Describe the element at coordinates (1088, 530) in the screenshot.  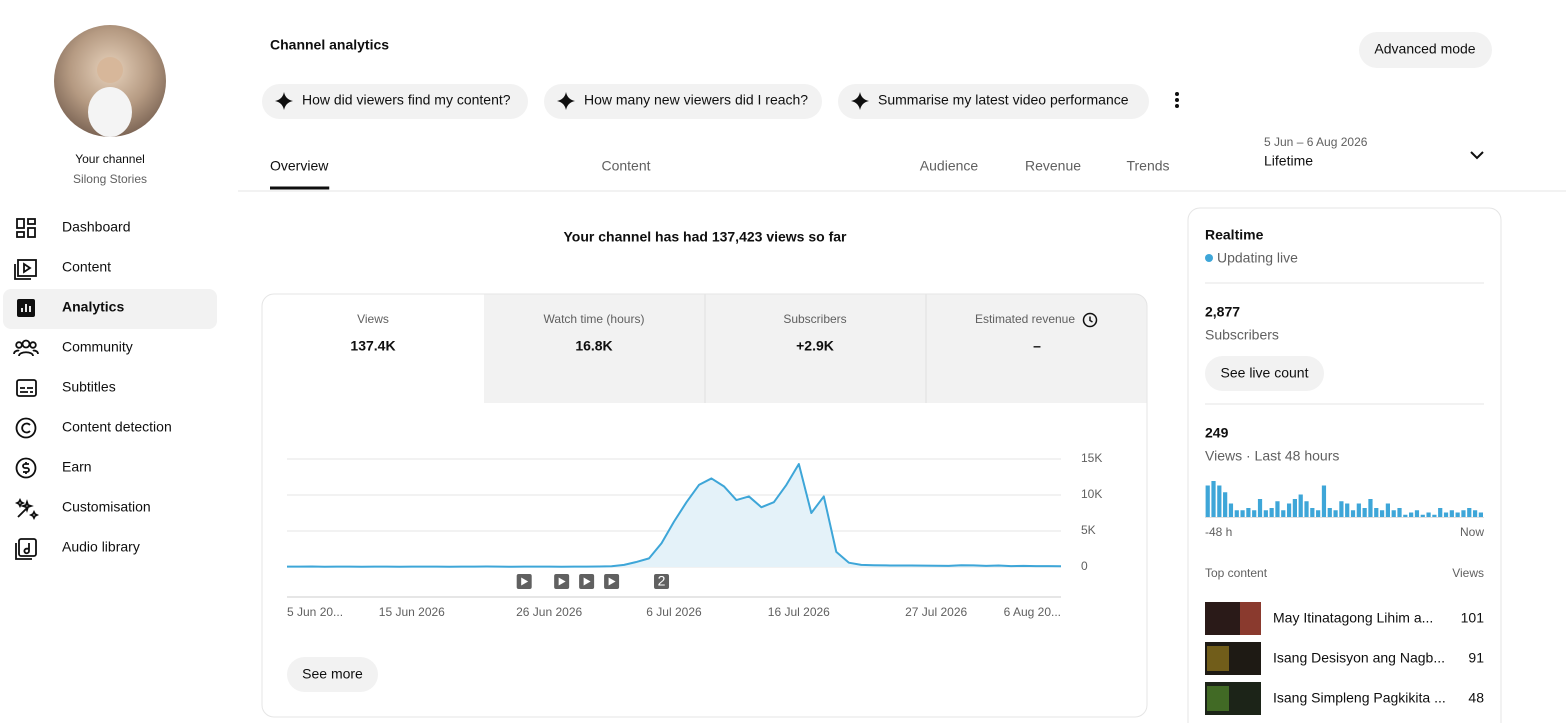
I see `y-tick-label: 5K` at that location.